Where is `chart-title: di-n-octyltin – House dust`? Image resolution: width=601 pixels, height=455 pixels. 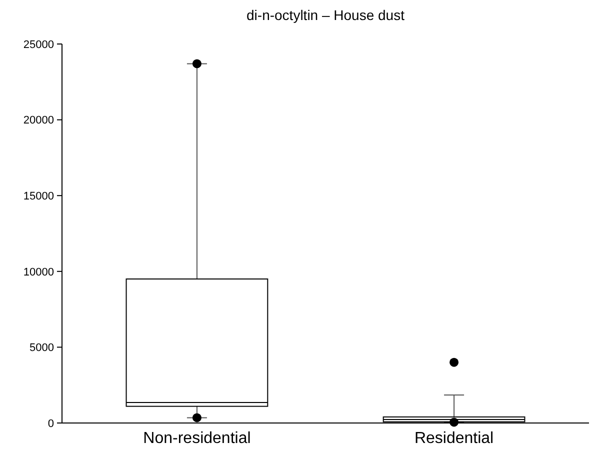
chart-title: di-n-octyltin – House dust is located at coordinates (325, 15).